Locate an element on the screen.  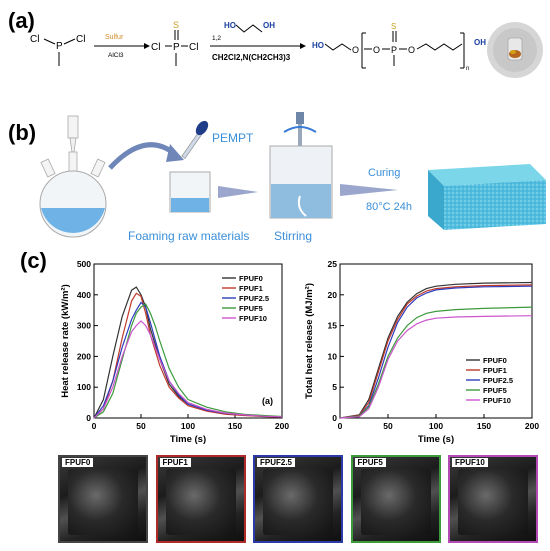
atom-p-2: P is located at coordinates (176, 47).